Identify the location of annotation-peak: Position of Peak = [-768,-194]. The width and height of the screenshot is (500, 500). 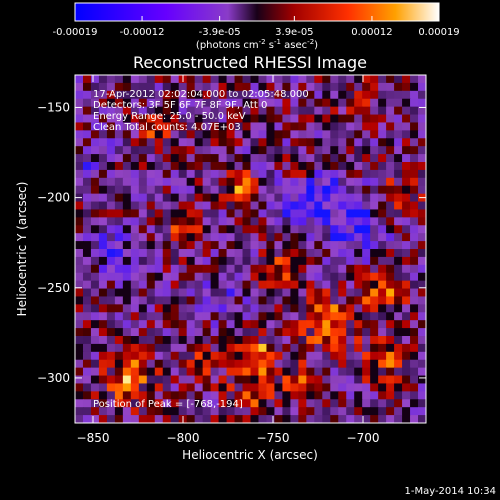
(168, 404).